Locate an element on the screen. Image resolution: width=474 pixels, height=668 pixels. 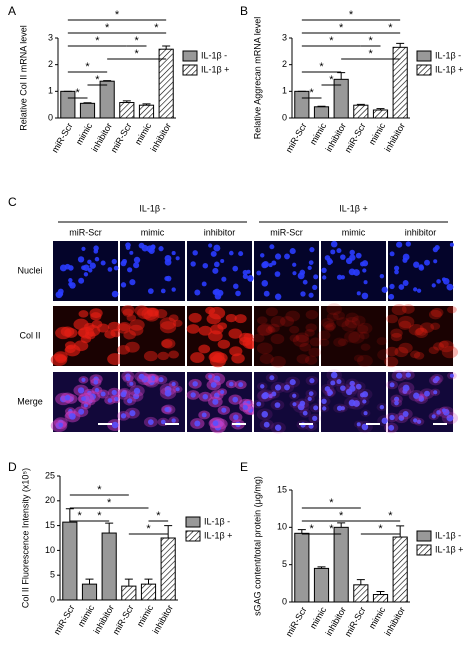
y-axis-label: sGAG content/total protein (μg/mg) is located at coordinates (257, 546).